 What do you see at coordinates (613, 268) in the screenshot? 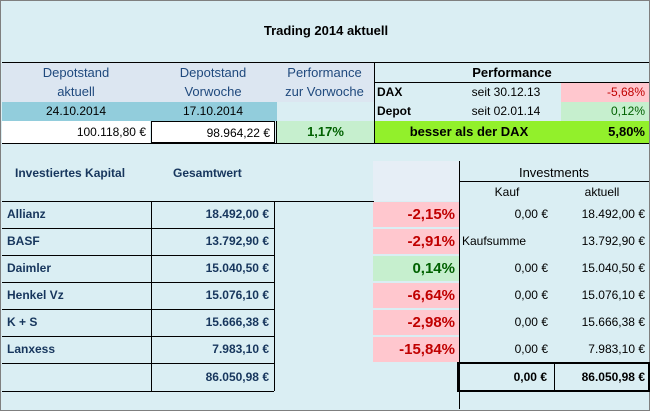
I see `row-aktuell: 15.040,50 €` at bounding box center [613, 268].